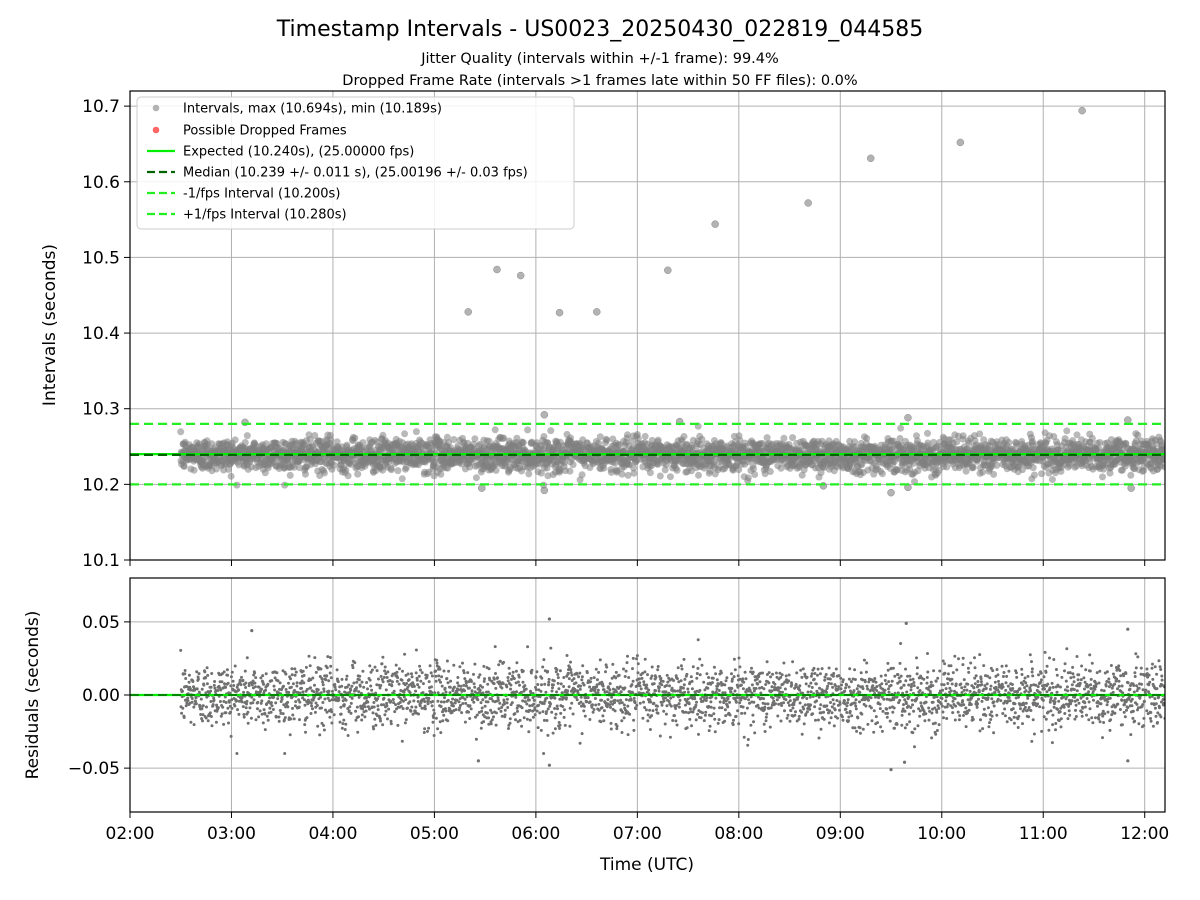 The image size is (1200, 900). Describe the element at coordinates (101, 410) in the screenshot. I see `top-y-tick-label: 10.3` at that location.